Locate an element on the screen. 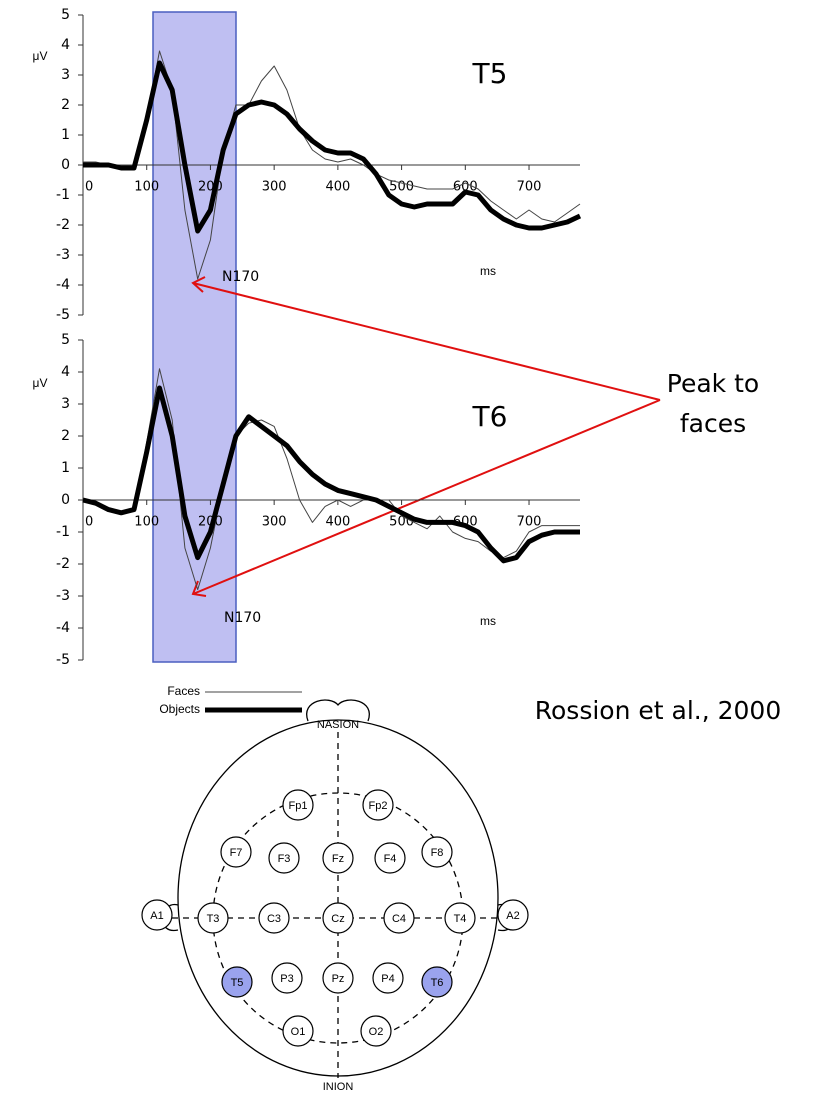  electrode-label: T3 is located at coordinates (213, 919).